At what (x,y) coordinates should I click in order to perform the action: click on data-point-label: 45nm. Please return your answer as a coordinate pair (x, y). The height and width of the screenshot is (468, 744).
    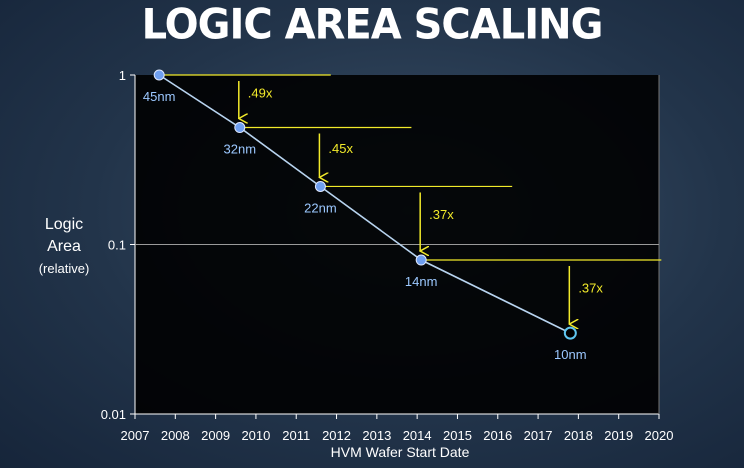
    Looking at the image, I should click on (159, 96).